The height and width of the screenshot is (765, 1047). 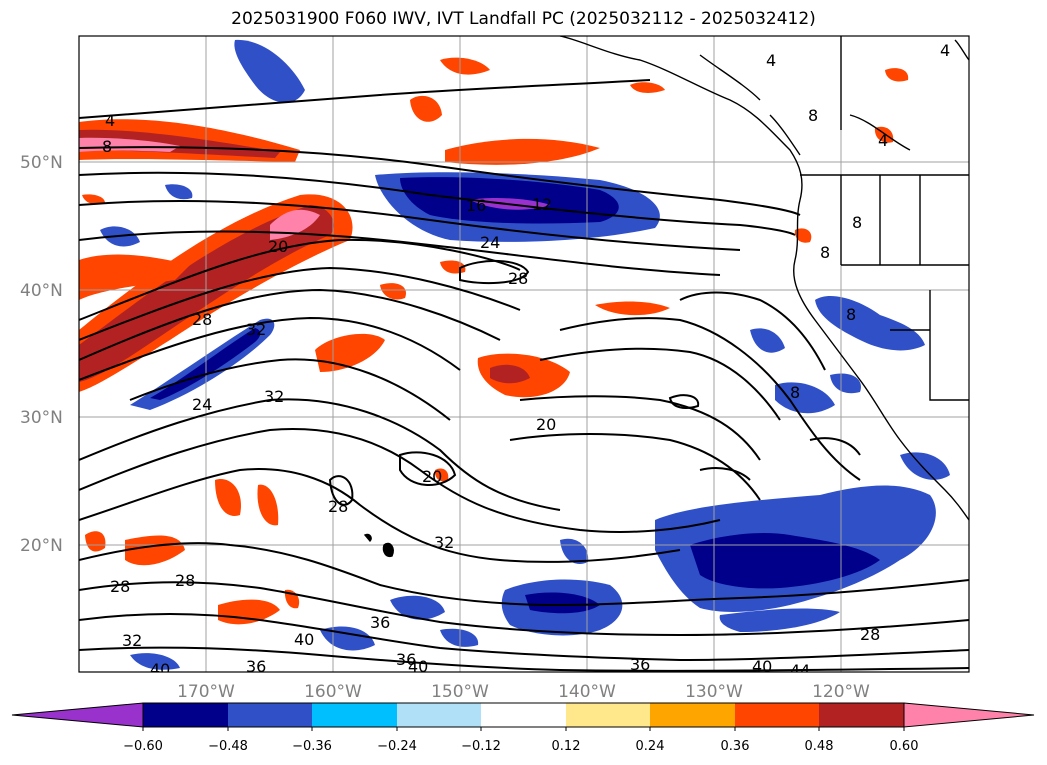 What do you see at coordinates (904, 288) in the screenshot?
I see `state-borders` at bounding box center [904, 288].